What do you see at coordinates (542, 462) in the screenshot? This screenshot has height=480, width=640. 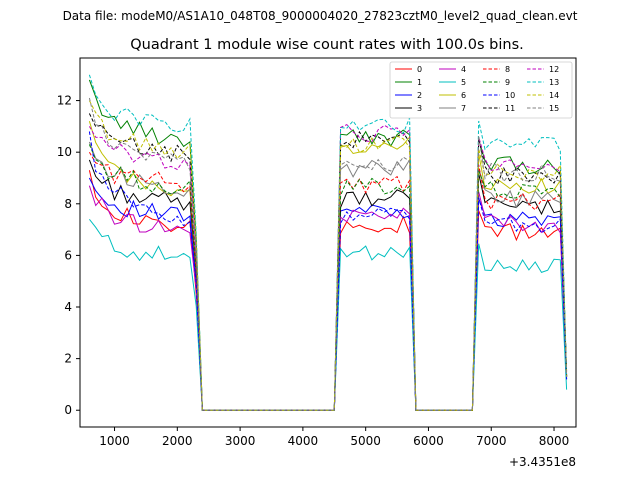 I see `x-offset-label: +3.4351e8` at bounding box center [542, 462].